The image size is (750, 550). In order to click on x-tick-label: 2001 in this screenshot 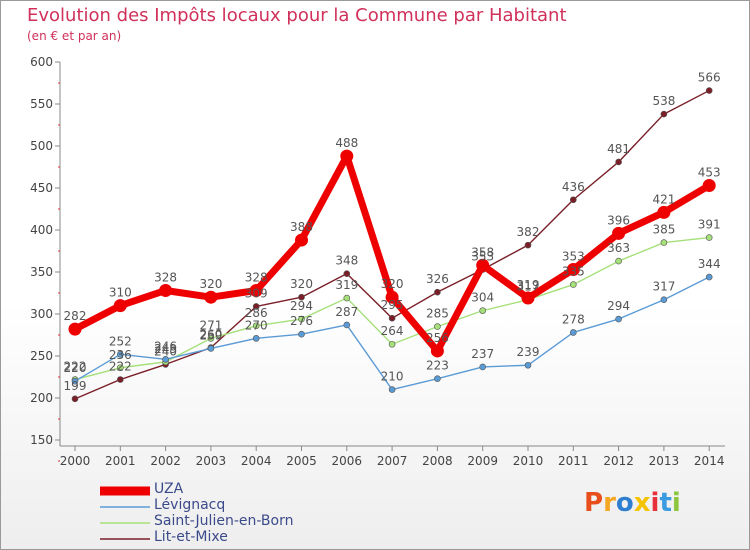, I will do `click(120, 461)`.